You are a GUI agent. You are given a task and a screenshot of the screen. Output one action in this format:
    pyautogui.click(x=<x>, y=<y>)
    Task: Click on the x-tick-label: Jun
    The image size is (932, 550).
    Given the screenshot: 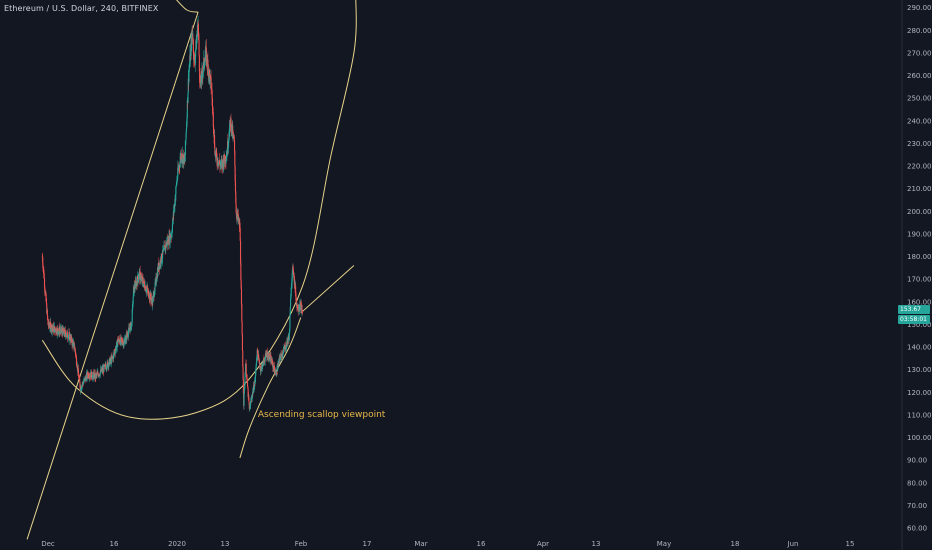 What is the action you would take?
    pyautogui.click(x=793, y=544)
    